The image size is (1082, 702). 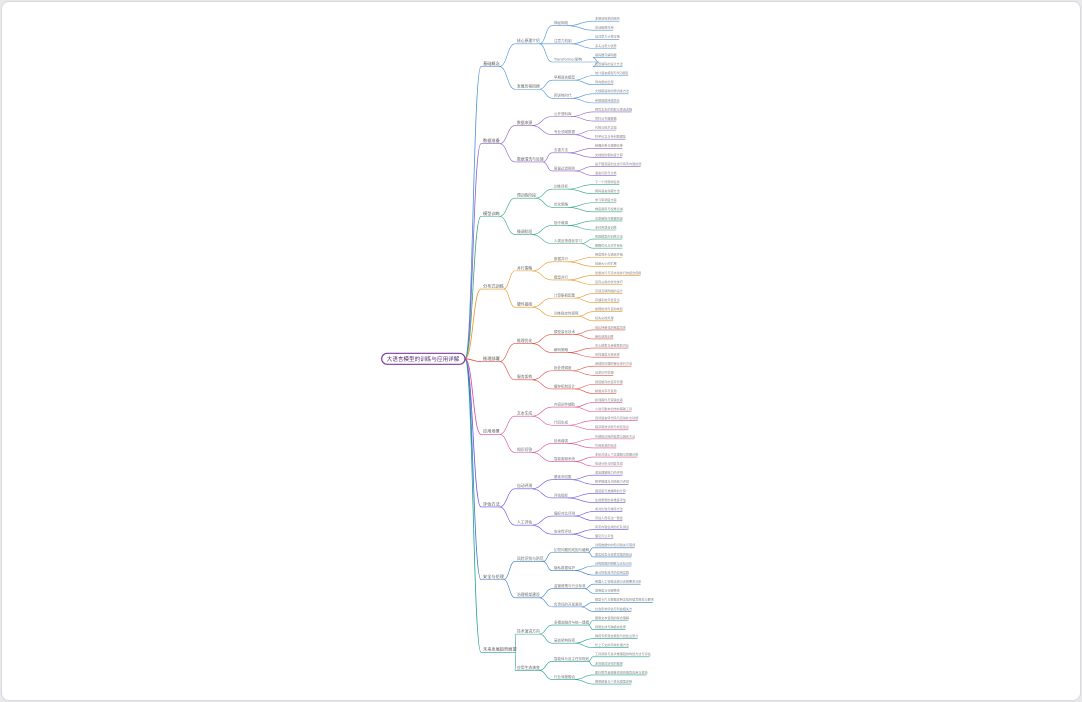 What do you see at coordinates (528, 594) in the screenshot?
I see `topic-label: 治理框架建设` at bounding box center [528, 594].